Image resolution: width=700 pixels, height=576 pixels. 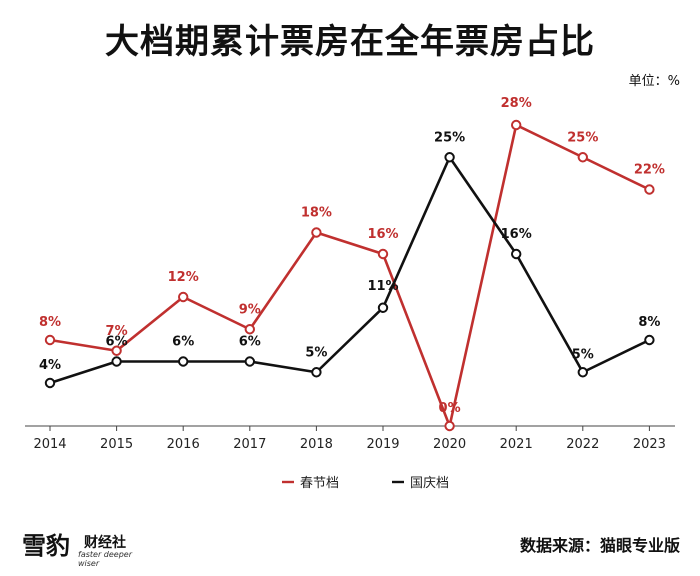 I want to click on legend-label: 春节档, so click(x=319, y=483).